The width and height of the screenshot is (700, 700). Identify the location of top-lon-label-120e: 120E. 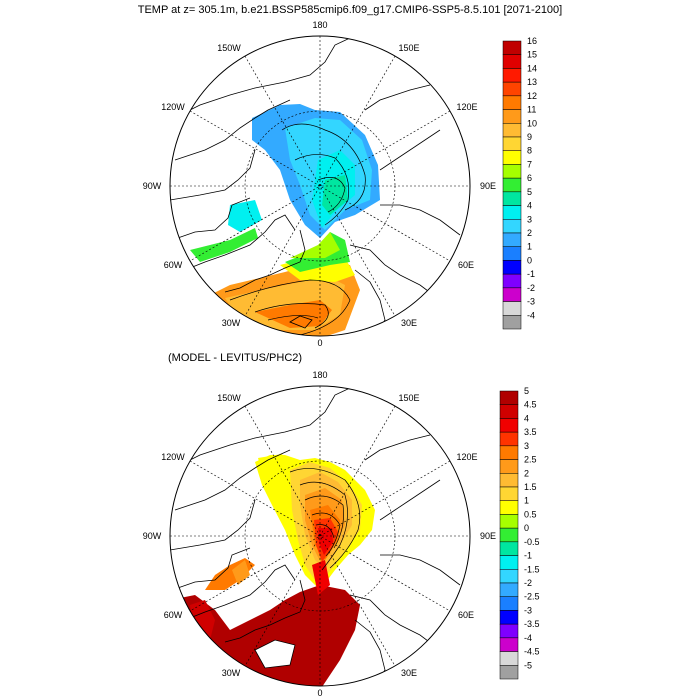
(466, 107).